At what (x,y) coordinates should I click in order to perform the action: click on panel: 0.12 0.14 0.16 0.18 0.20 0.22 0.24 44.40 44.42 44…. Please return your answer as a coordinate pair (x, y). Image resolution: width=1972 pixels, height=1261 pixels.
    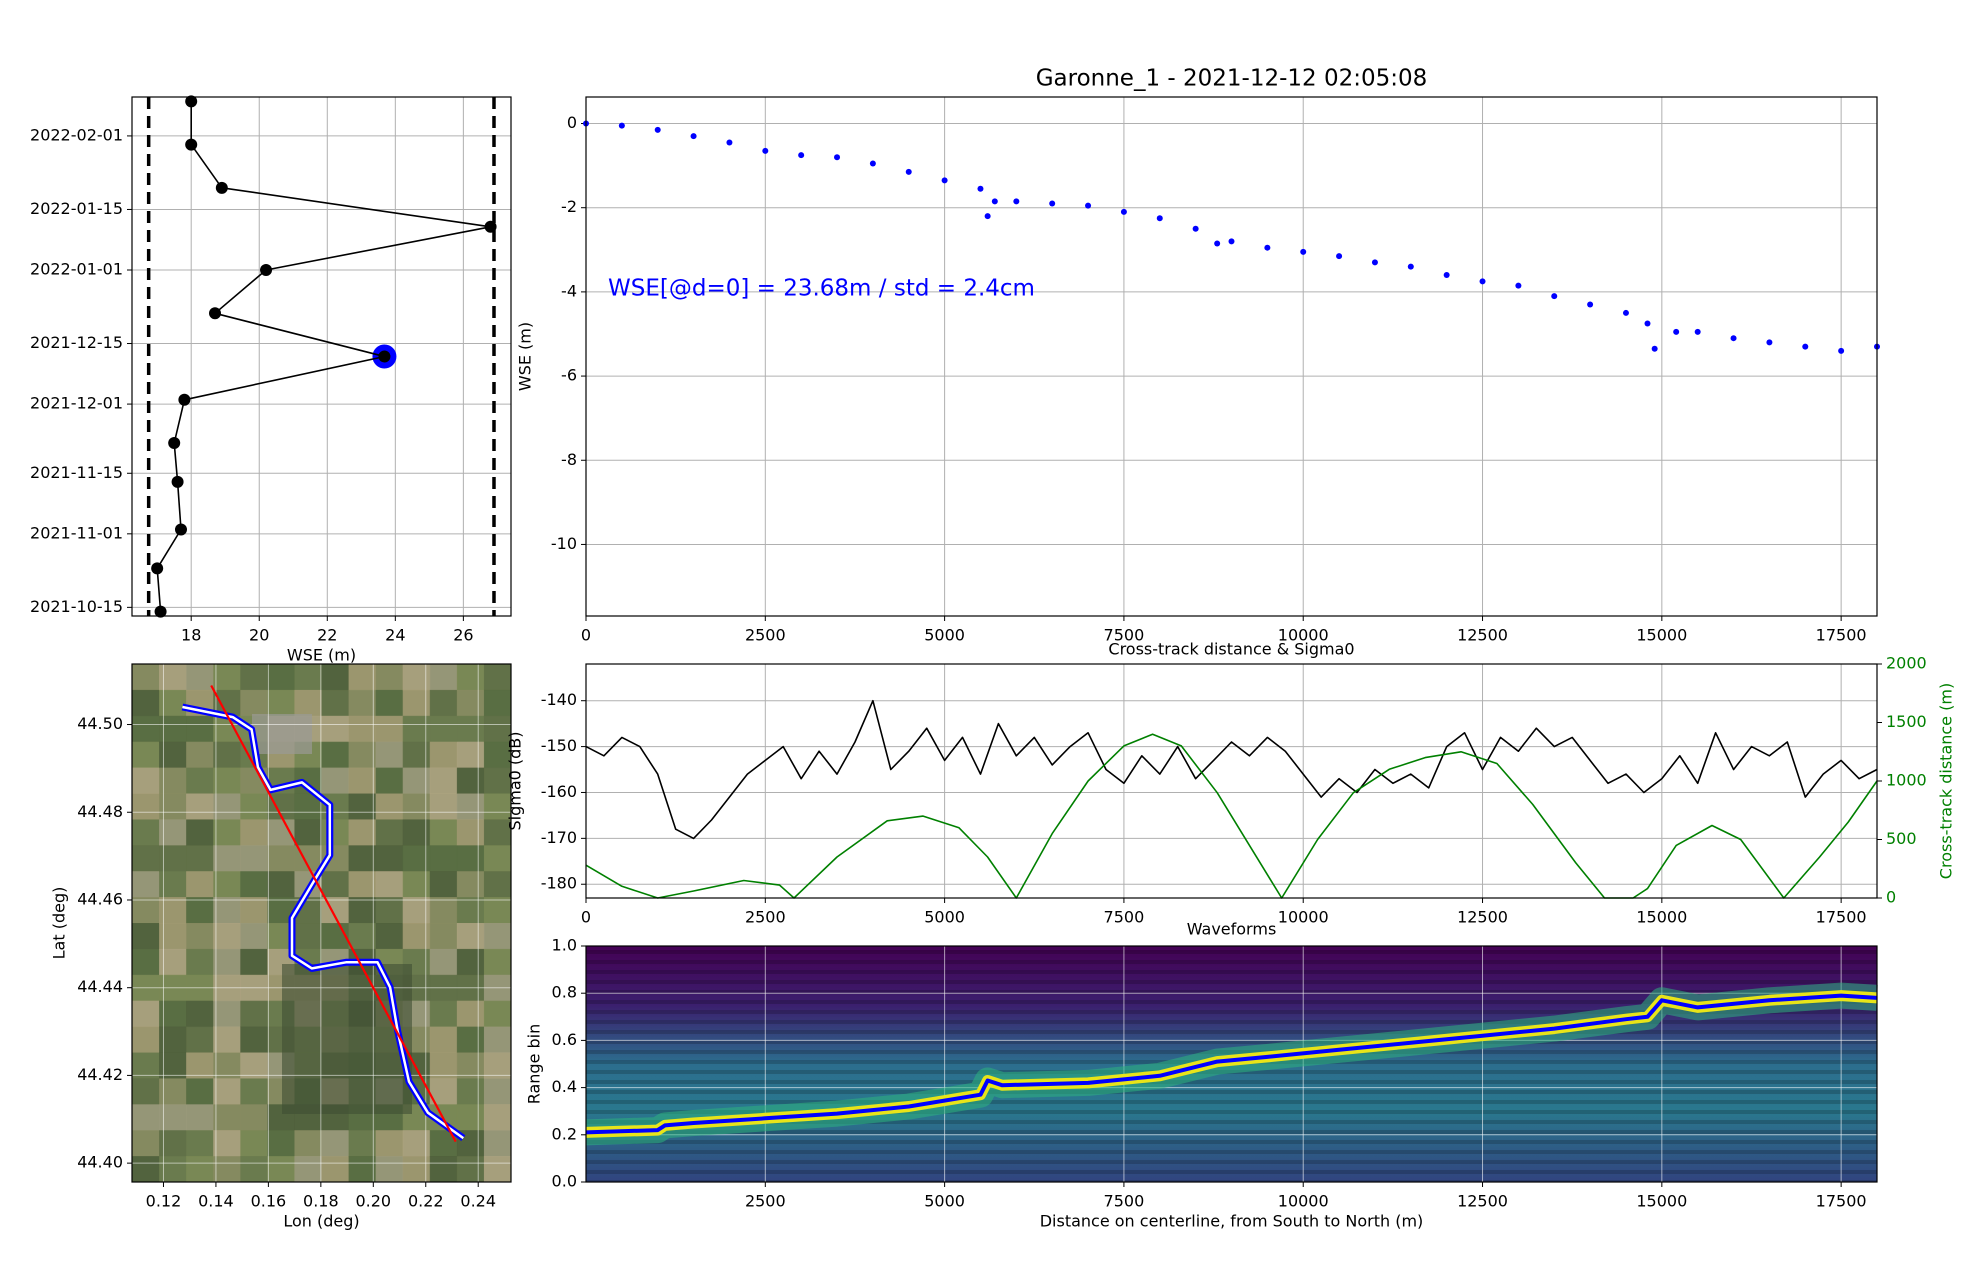
    Looking at the image, I should click on (281, 947).